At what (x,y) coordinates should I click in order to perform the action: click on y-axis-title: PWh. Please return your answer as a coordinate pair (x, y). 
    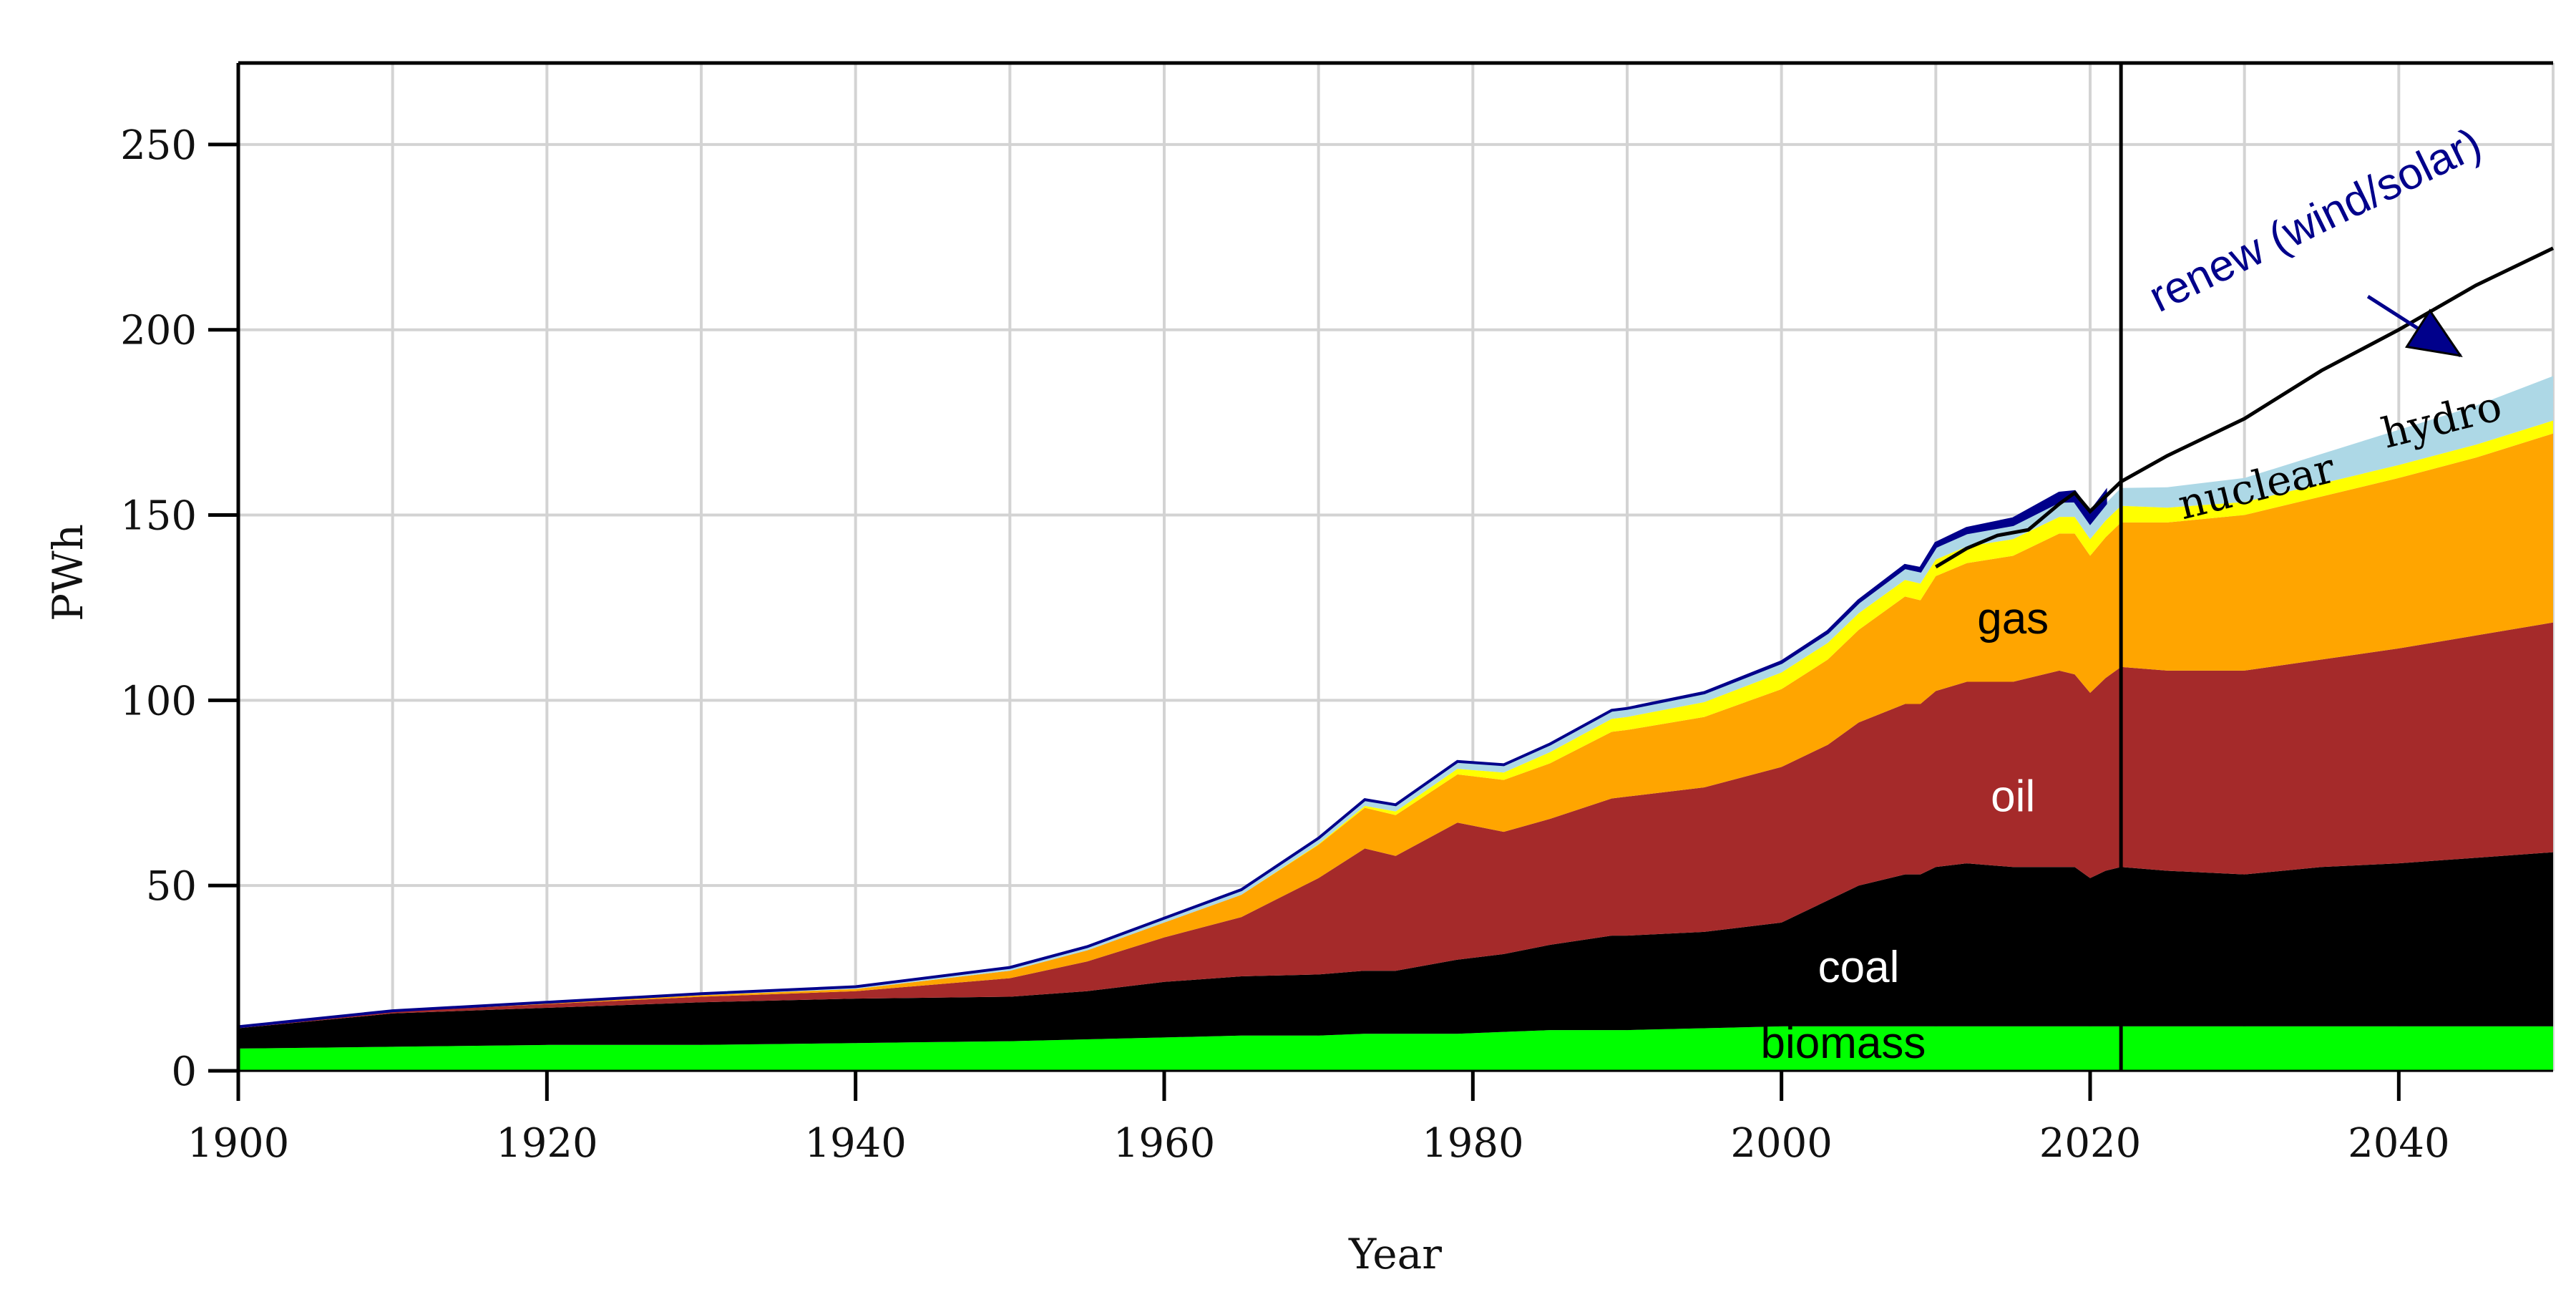
    Looking at the image, I should click on (68, 572).